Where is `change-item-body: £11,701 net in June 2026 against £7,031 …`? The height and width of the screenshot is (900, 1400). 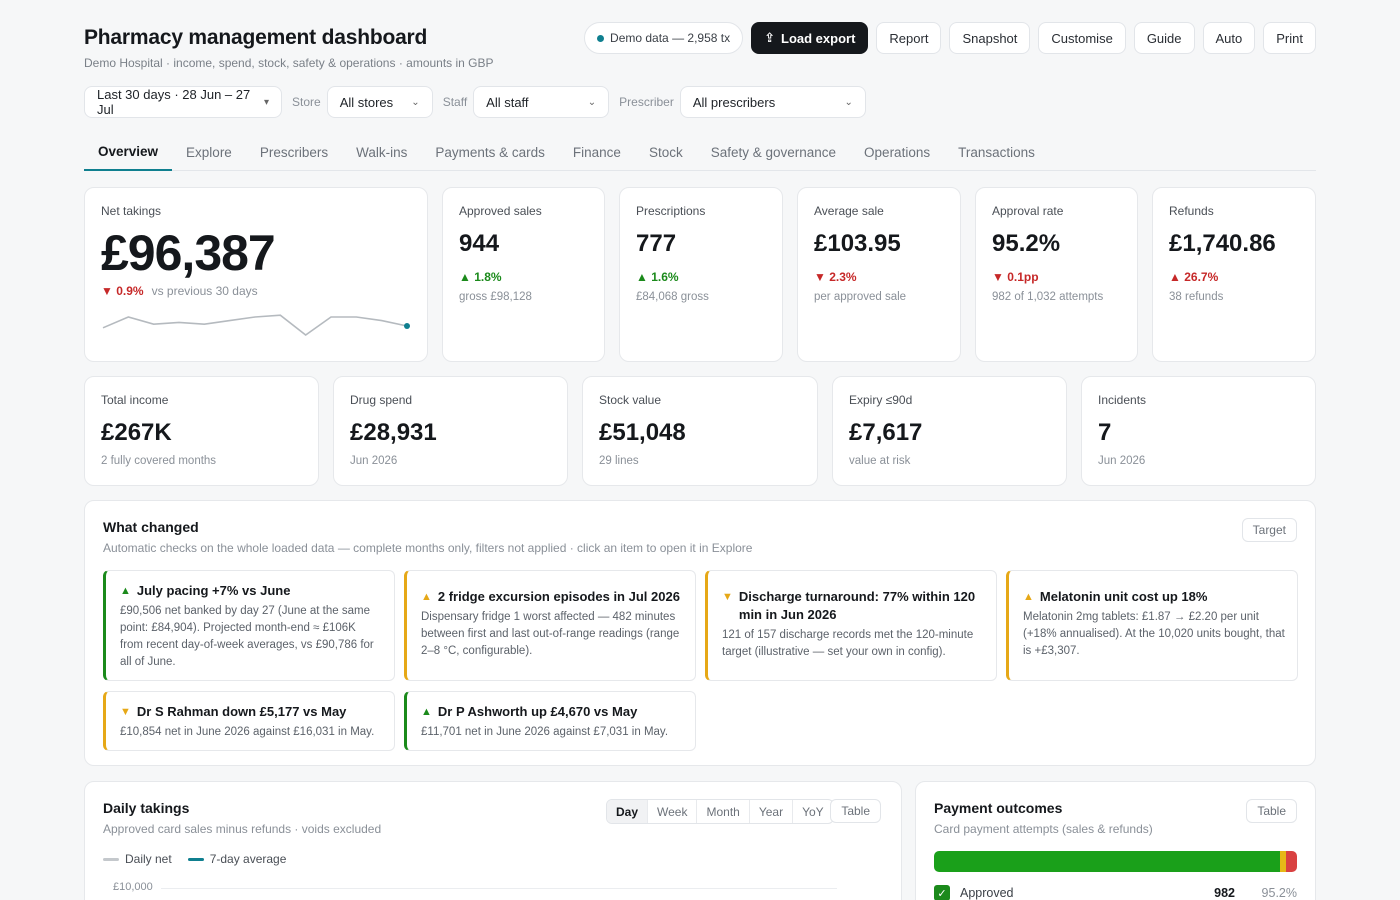 change-item-body: £11,701 net in June 2026 against £7,031 … is located at coordinates (545, 732).